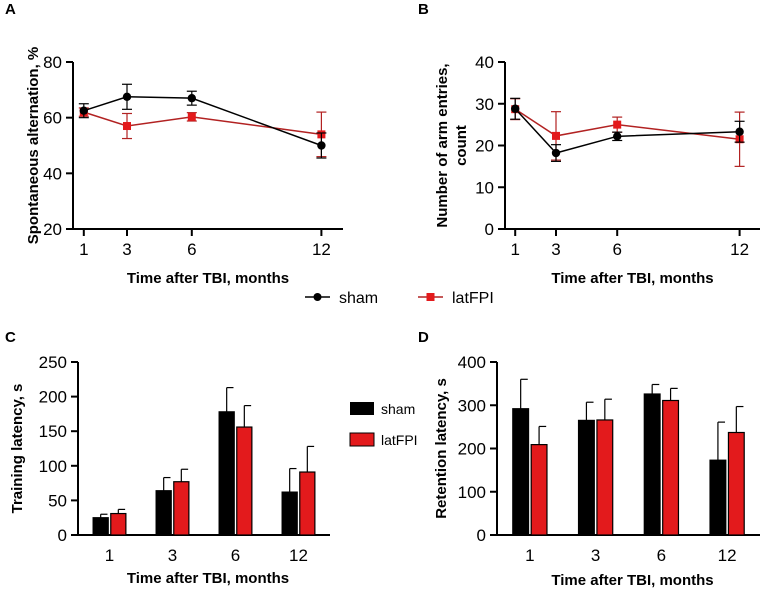  Describe the element at coordinates (57, 500) in the screenshot. I see `y-tick-label: 50` at that location.